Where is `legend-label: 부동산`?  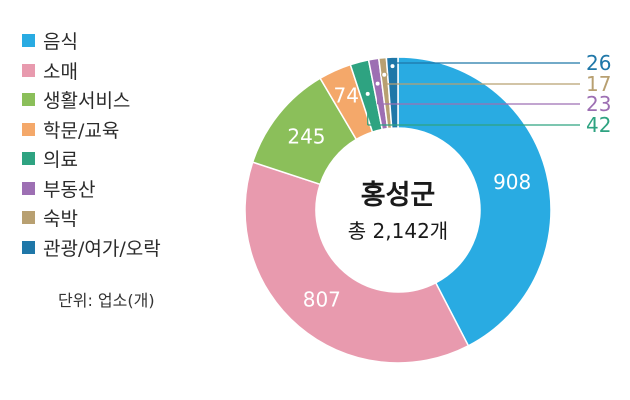
legend-label: 부동산 is located at coordinates (69, 189).